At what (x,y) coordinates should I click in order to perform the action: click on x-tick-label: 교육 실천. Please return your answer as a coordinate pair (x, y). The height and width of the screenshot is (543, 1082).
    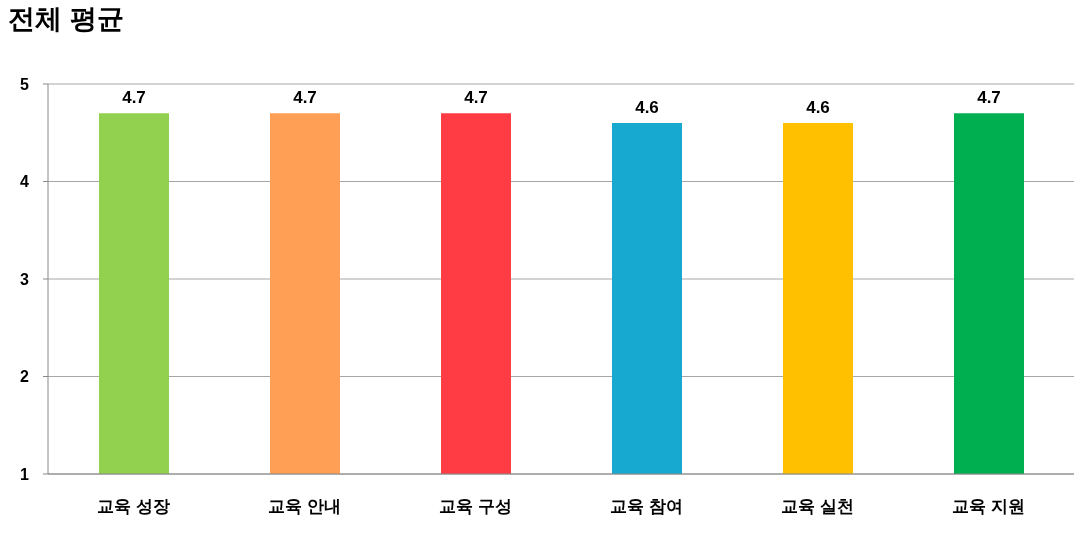
    Looking at the image, I should click on (817, 507).